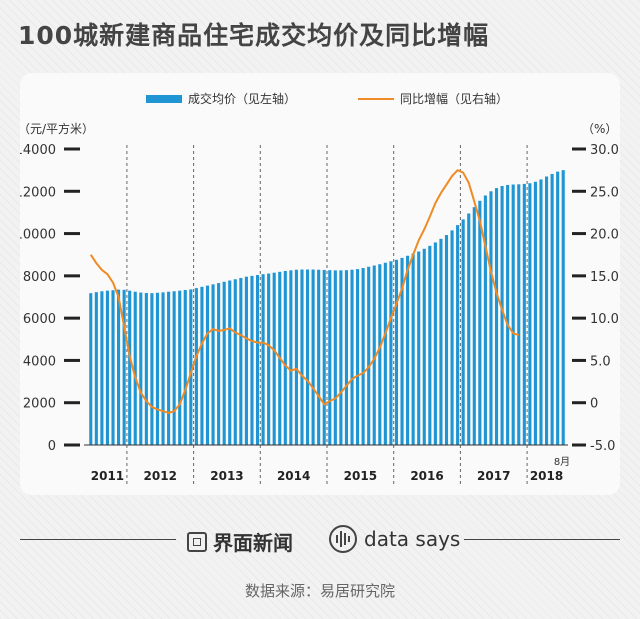 This screenshot has width=640, height=619. I want to click on left-tick-label: 14000, so click(38, 150).